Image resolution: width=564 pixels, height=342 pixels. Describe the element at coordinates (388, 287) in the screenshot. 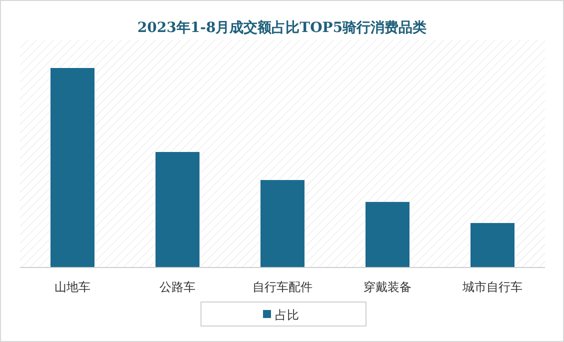

I see `x-tick-label: 穿戴装备` at that location.